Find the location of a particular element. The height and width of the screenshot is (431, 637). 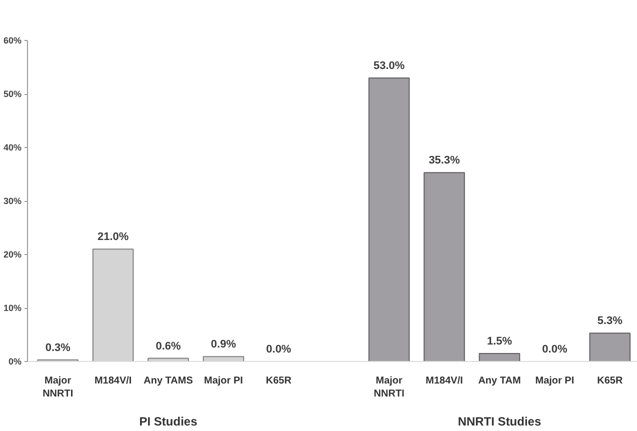

data-label: 0.9% is located at coordinates (223, 344).